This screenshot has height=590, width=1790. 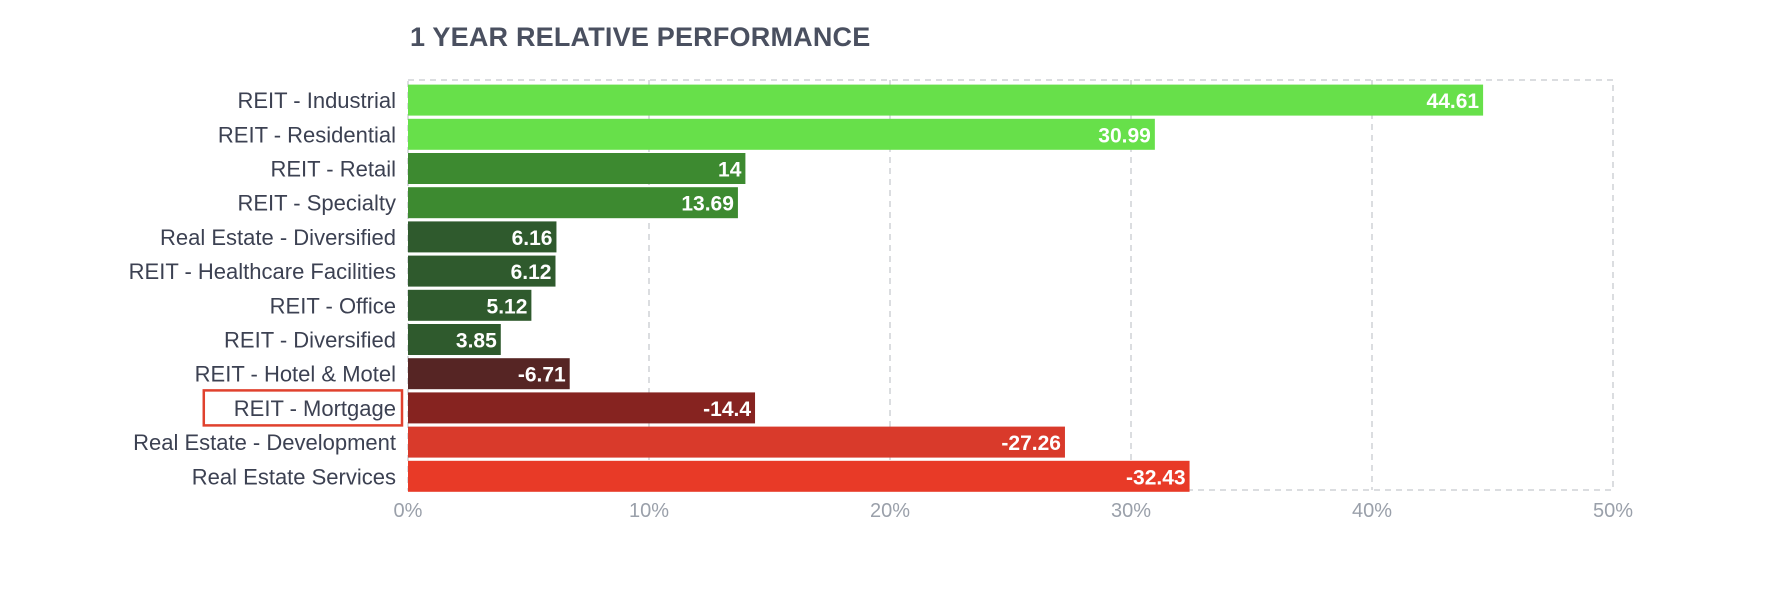 I want to click on bar-value-label: 6.12, so click(x=531, y=272).